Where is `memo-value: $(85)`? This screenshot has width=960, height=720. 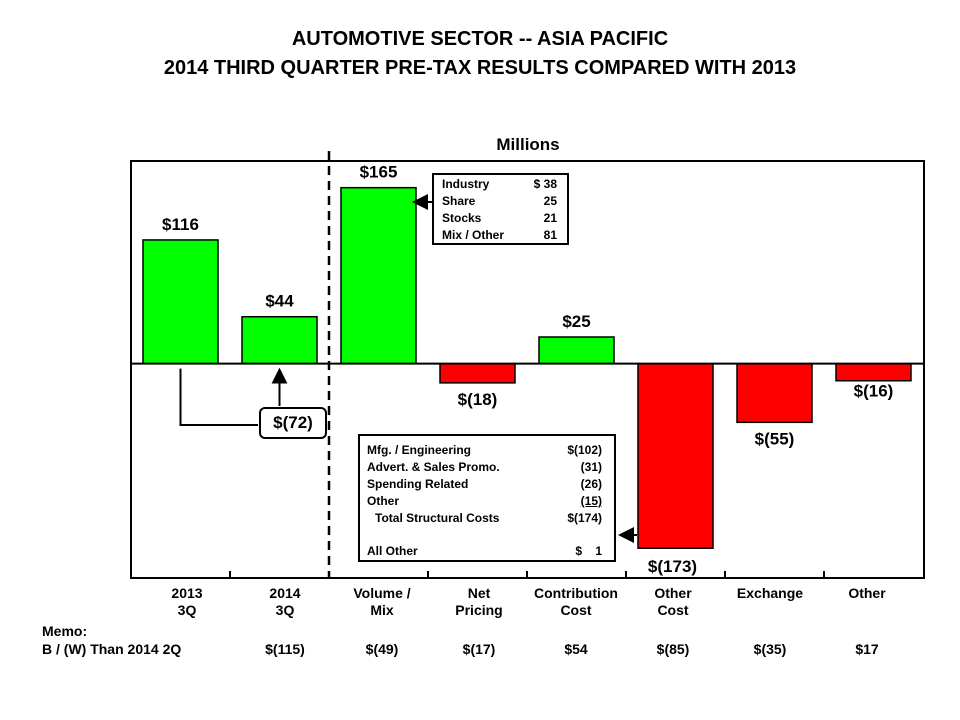
memo-value: $(85) is located at coordinates (673, 649).